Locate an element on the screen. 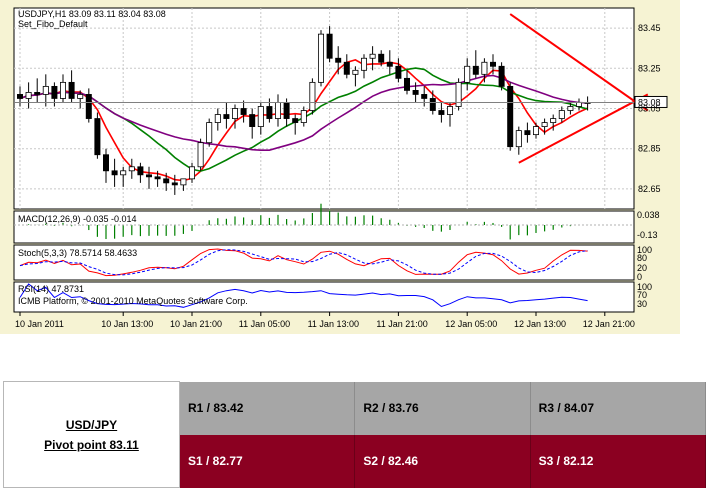 This screenshot has height=492, width=711. current-price-label: 83.08 is located at coordinates (649, 102).